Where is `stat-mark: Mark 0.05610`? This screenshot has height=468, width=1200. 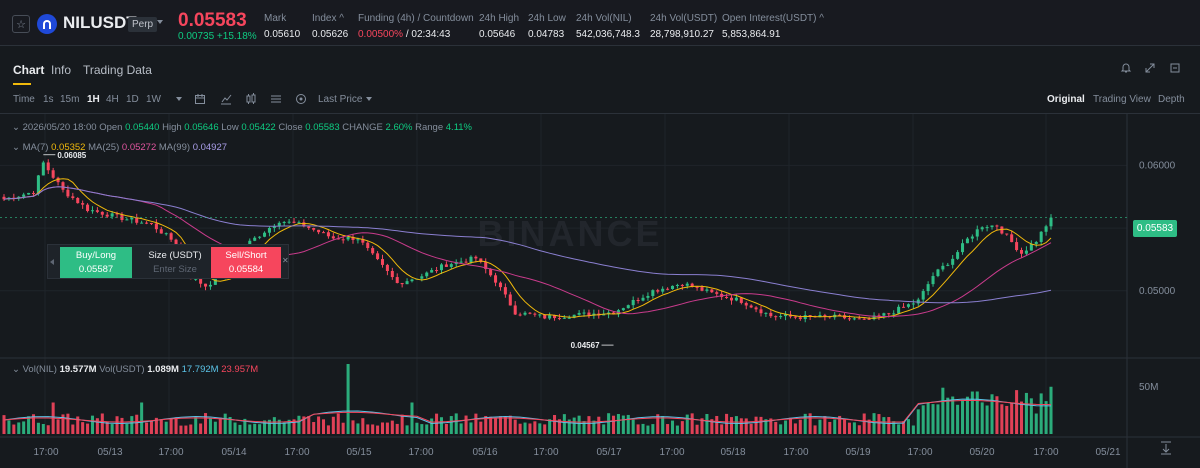 stat-mark: Mark 0.05610 is located at coordinates (282, 26).